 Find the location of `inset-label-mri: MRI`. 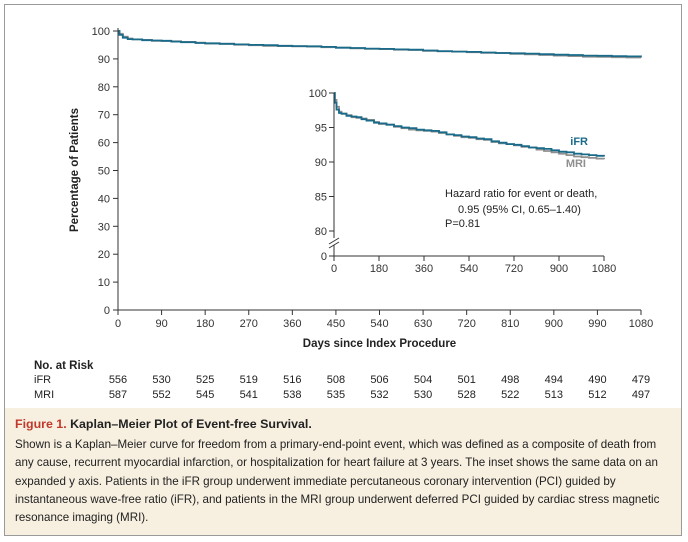

inset-label-mri: MRI is located at coordinates (576, 164).